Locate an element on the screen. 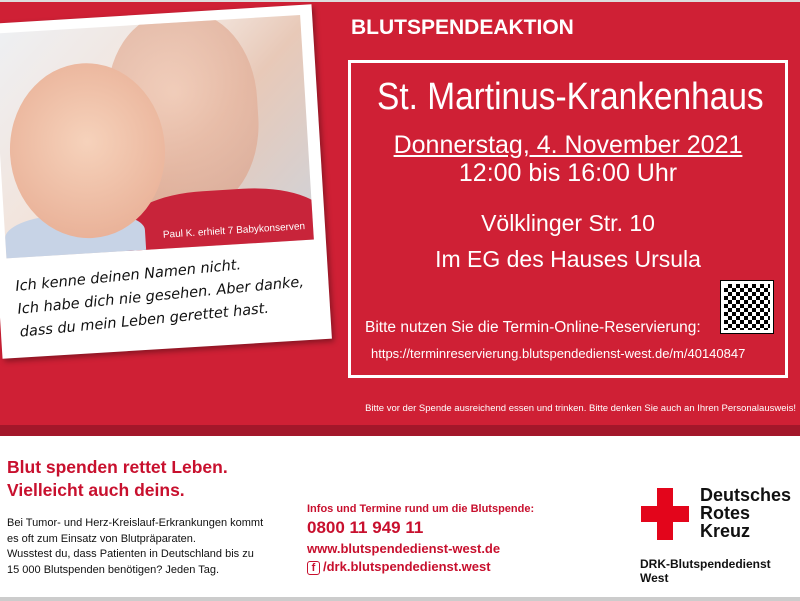  slogan-line: Blut spenden rettet Leben. is located at coordinates (117, 467).